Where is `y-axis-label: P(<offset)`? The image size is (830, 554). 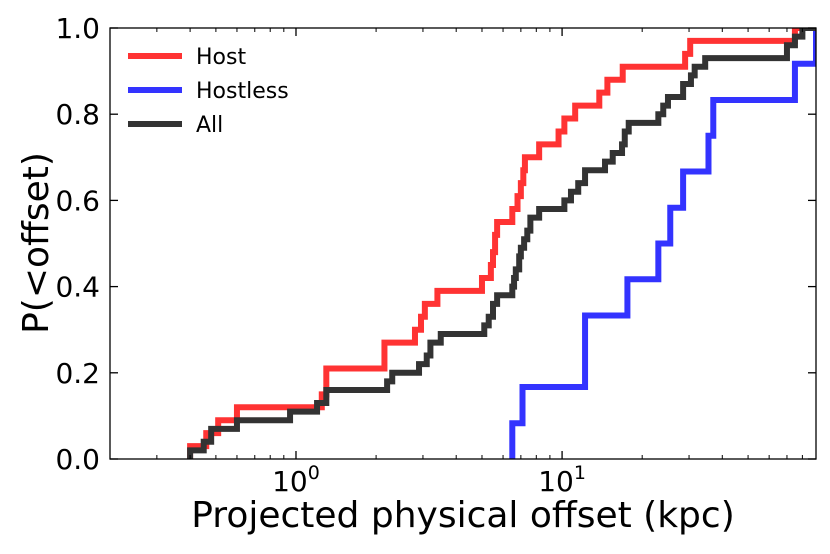
y-axis-label: P(<offset) is located at coordinates (36, 243).